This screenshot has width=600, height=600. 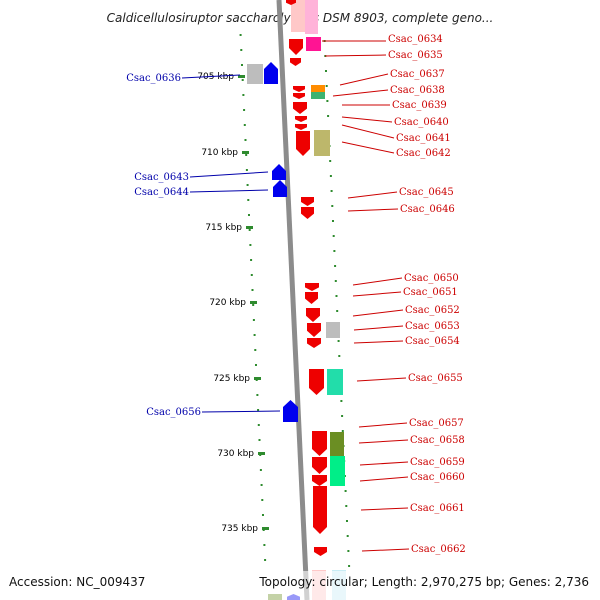 I want to click on gene-label: Csac_0653, so click(x=432, y=326).